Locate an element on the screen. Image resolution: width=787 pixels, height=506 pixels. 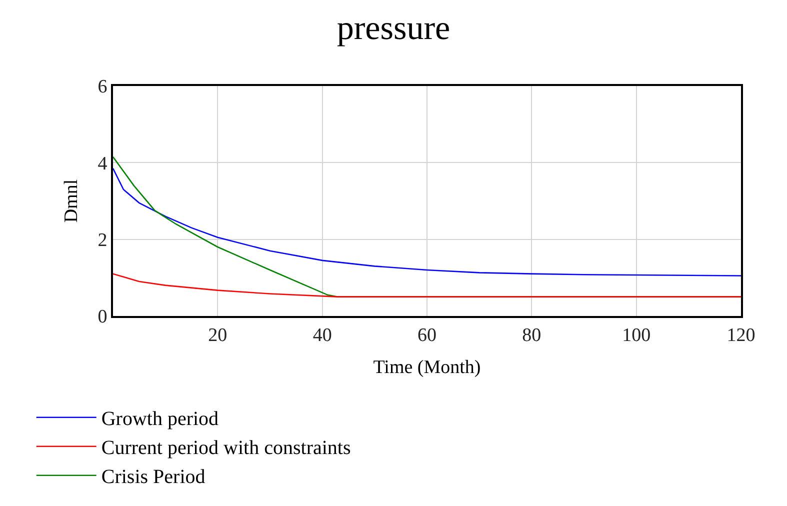
y-axis-title: Dmnl is located at coordinates (71, 201).